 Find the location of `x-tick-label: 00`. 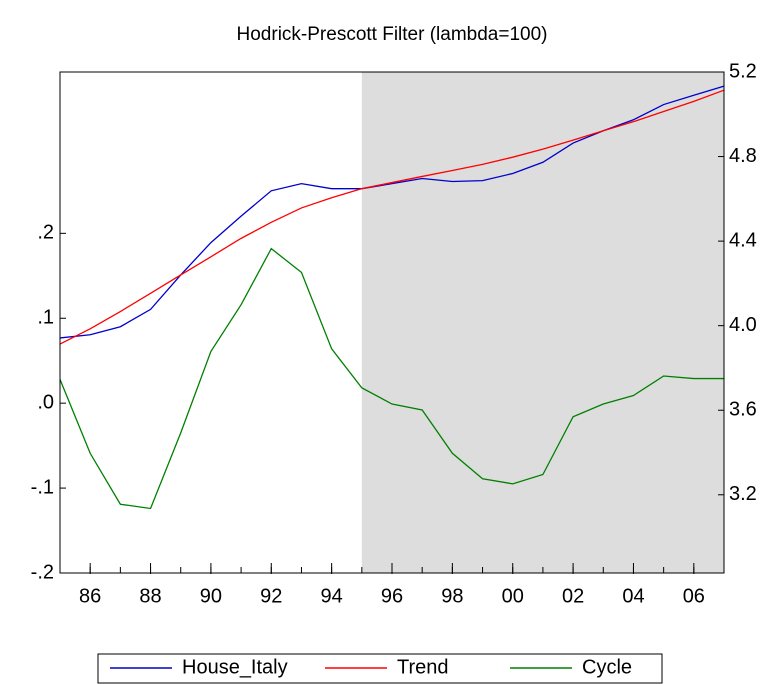

x-tick-label: 00 is located at coordinates (513, 596).